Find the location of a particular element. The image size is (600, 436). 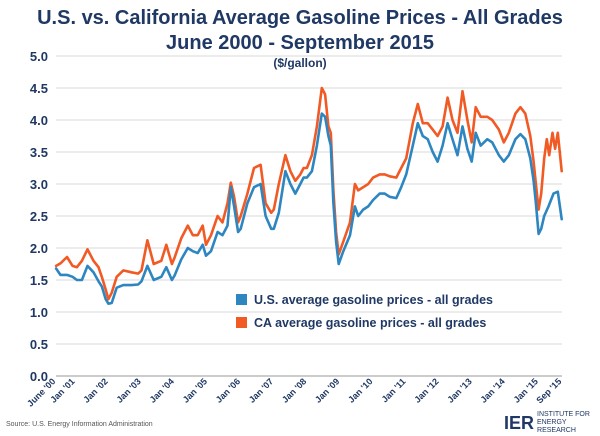

x-tick-label: Jan '05 is located at coordinates (195, 390).